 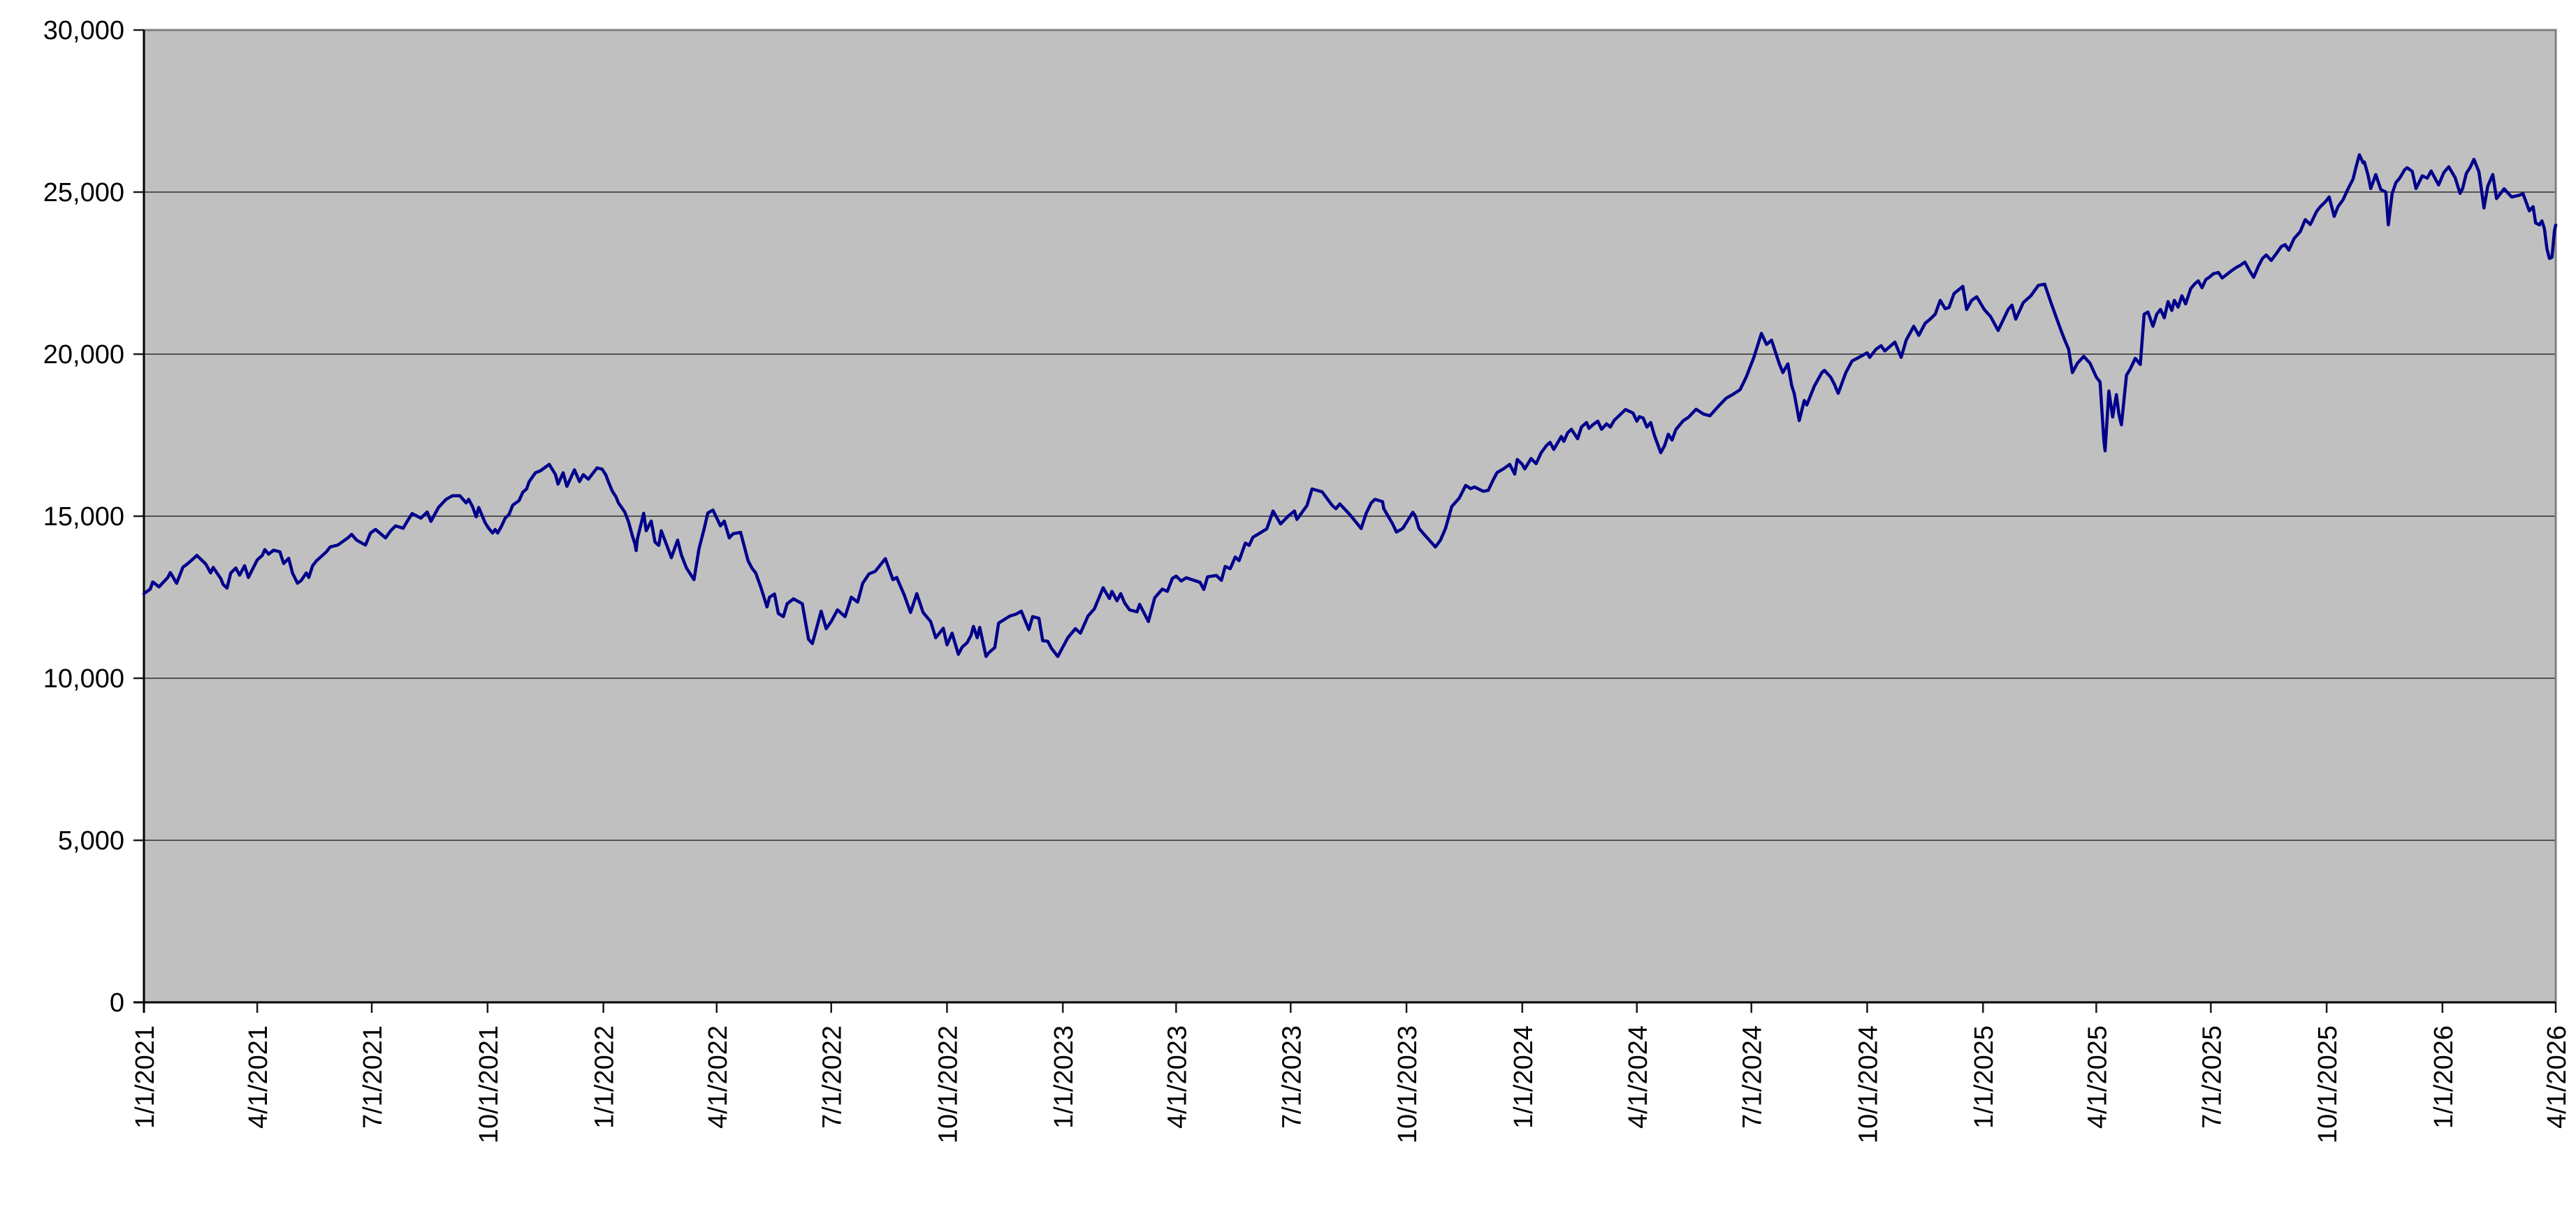 What do you see at coordinates (1177, 1077) in the screenshot?
I see `x-tick-label: 4/1/2023` at bounding box center [1177, 1077].